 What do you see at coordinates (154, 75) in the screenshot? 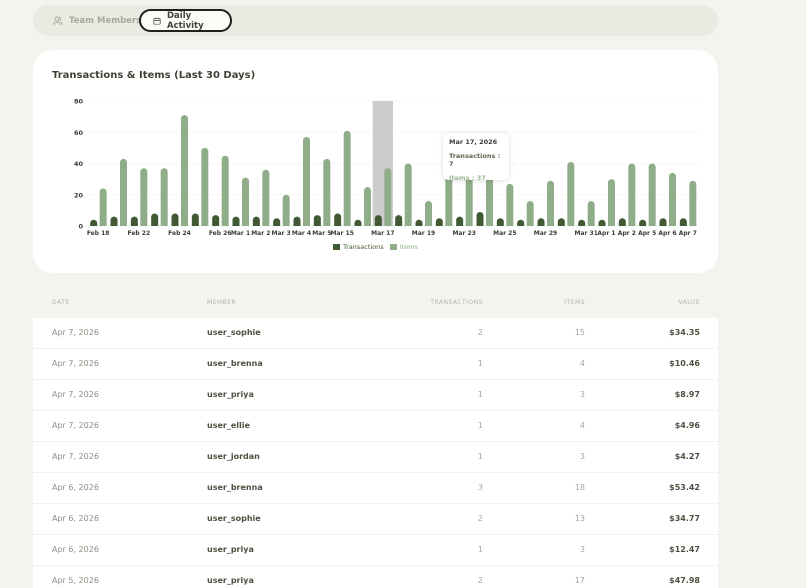
I see `chart-title: Transactions & Items (Last 30 Days)` at bounding box center [154, 75].